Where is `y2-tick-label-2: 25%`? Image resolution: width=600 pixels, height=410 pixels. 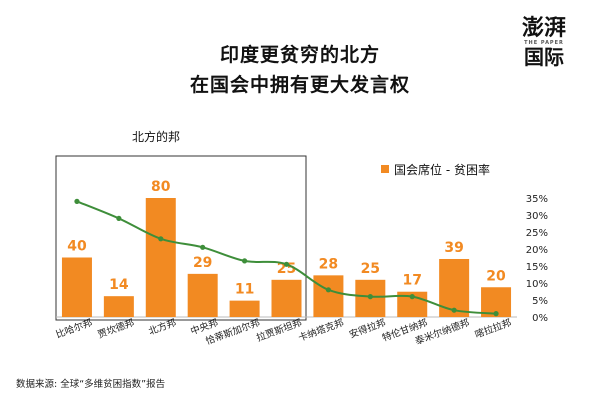
y2-tick-label-2: 25% is located at coordinates (537, 233).